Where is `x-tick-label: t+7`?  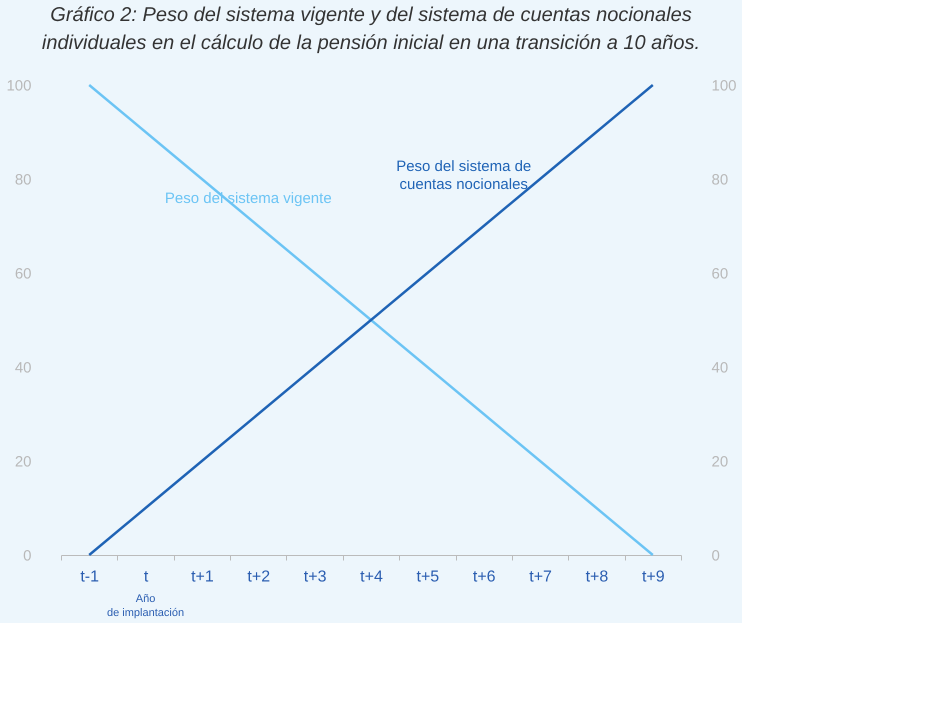 x-tick-label: t+7 is located at coordinates (540, 577).